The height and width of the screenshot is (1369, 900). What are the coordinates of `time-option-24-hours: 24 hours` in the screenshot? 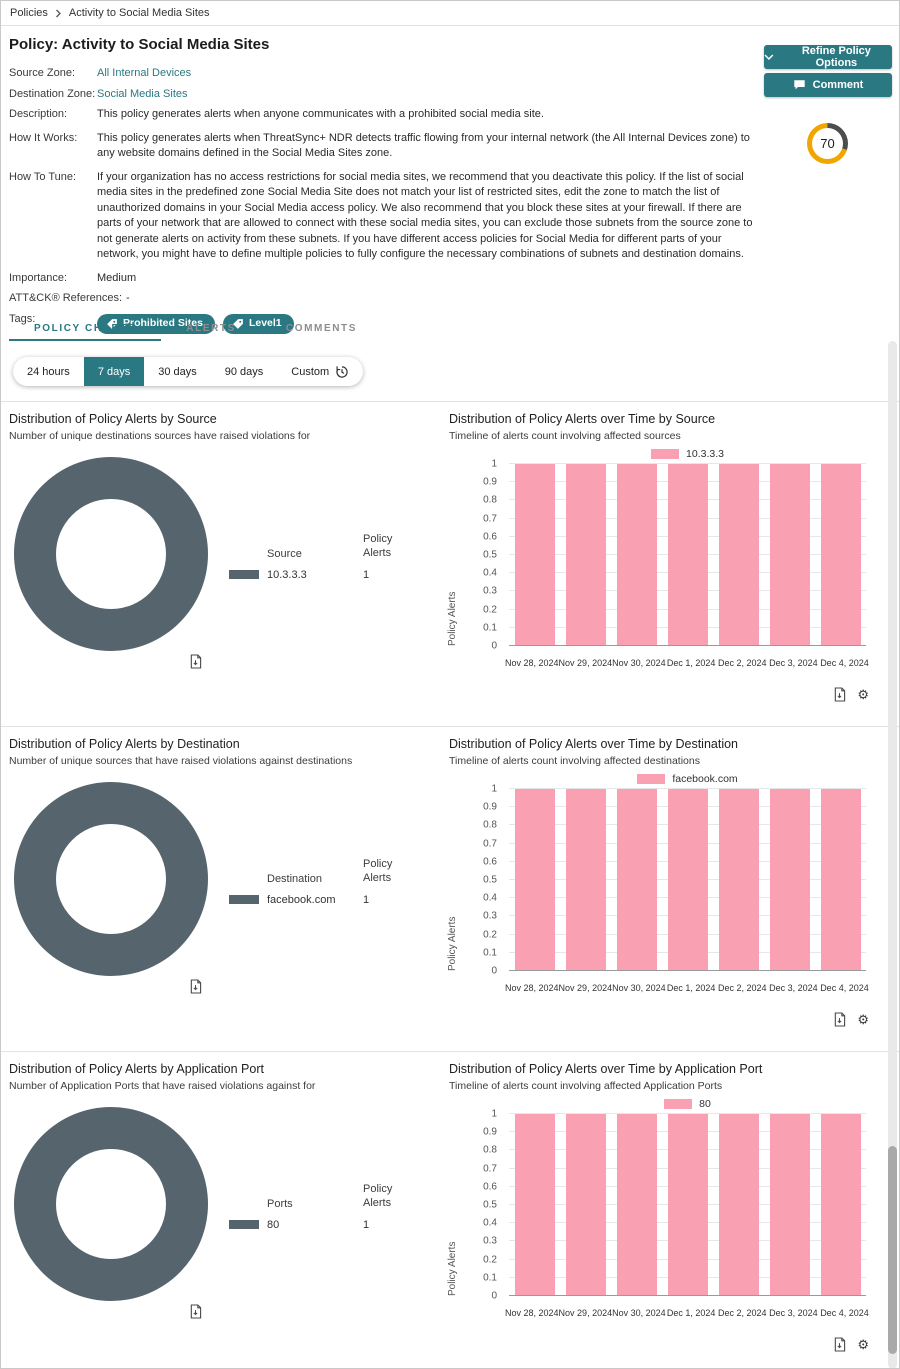 It's located at (48, 371).